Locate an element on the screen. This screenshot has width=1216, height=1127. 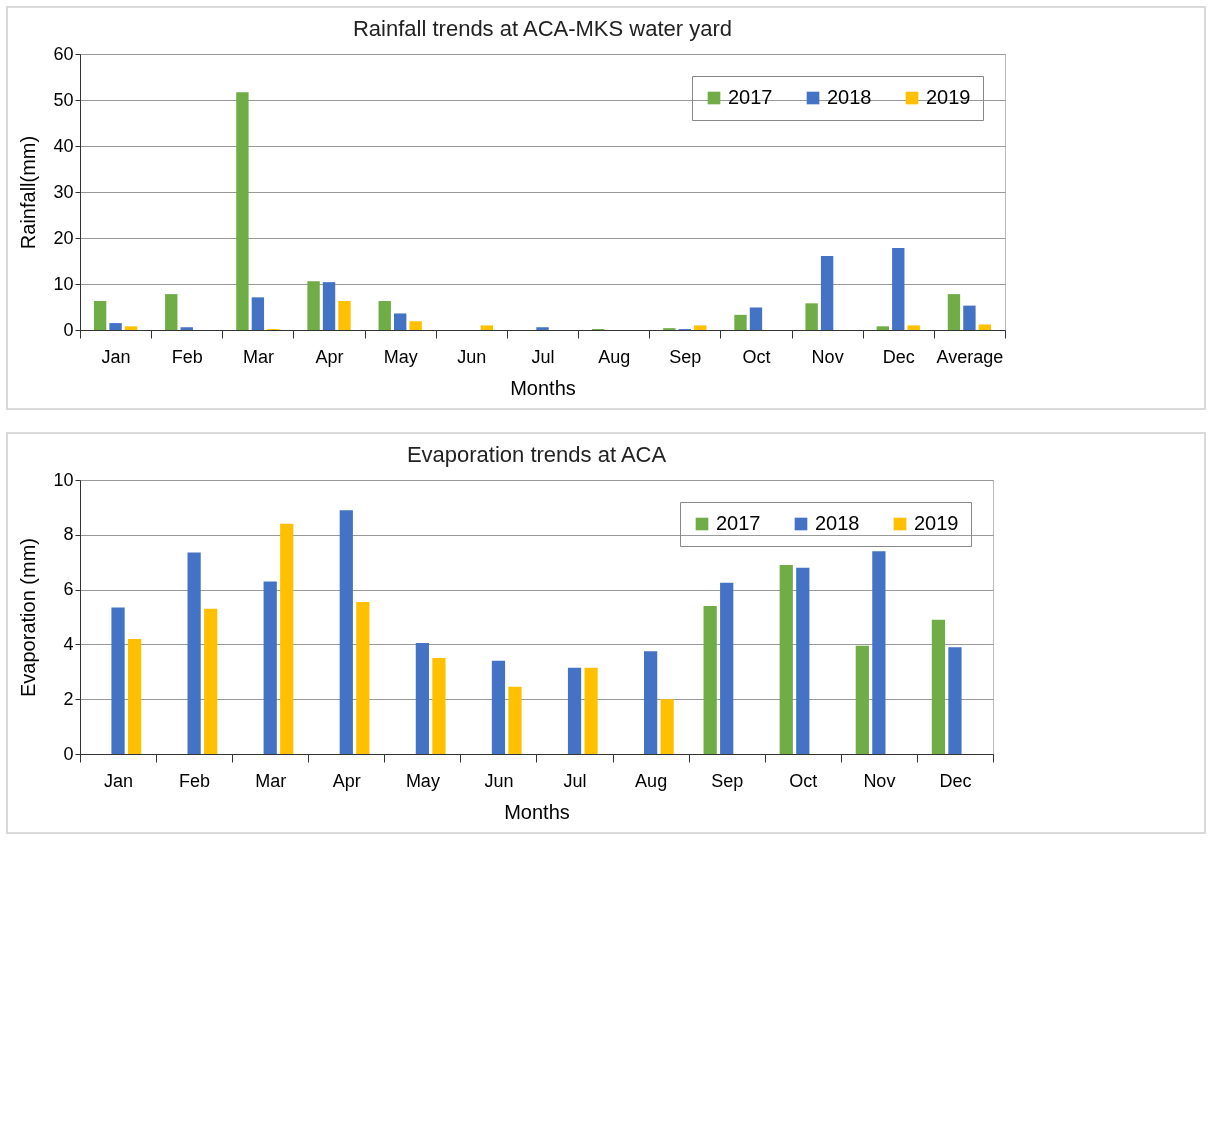
y-tick-label: 8 is located at coordinates (68, 534).